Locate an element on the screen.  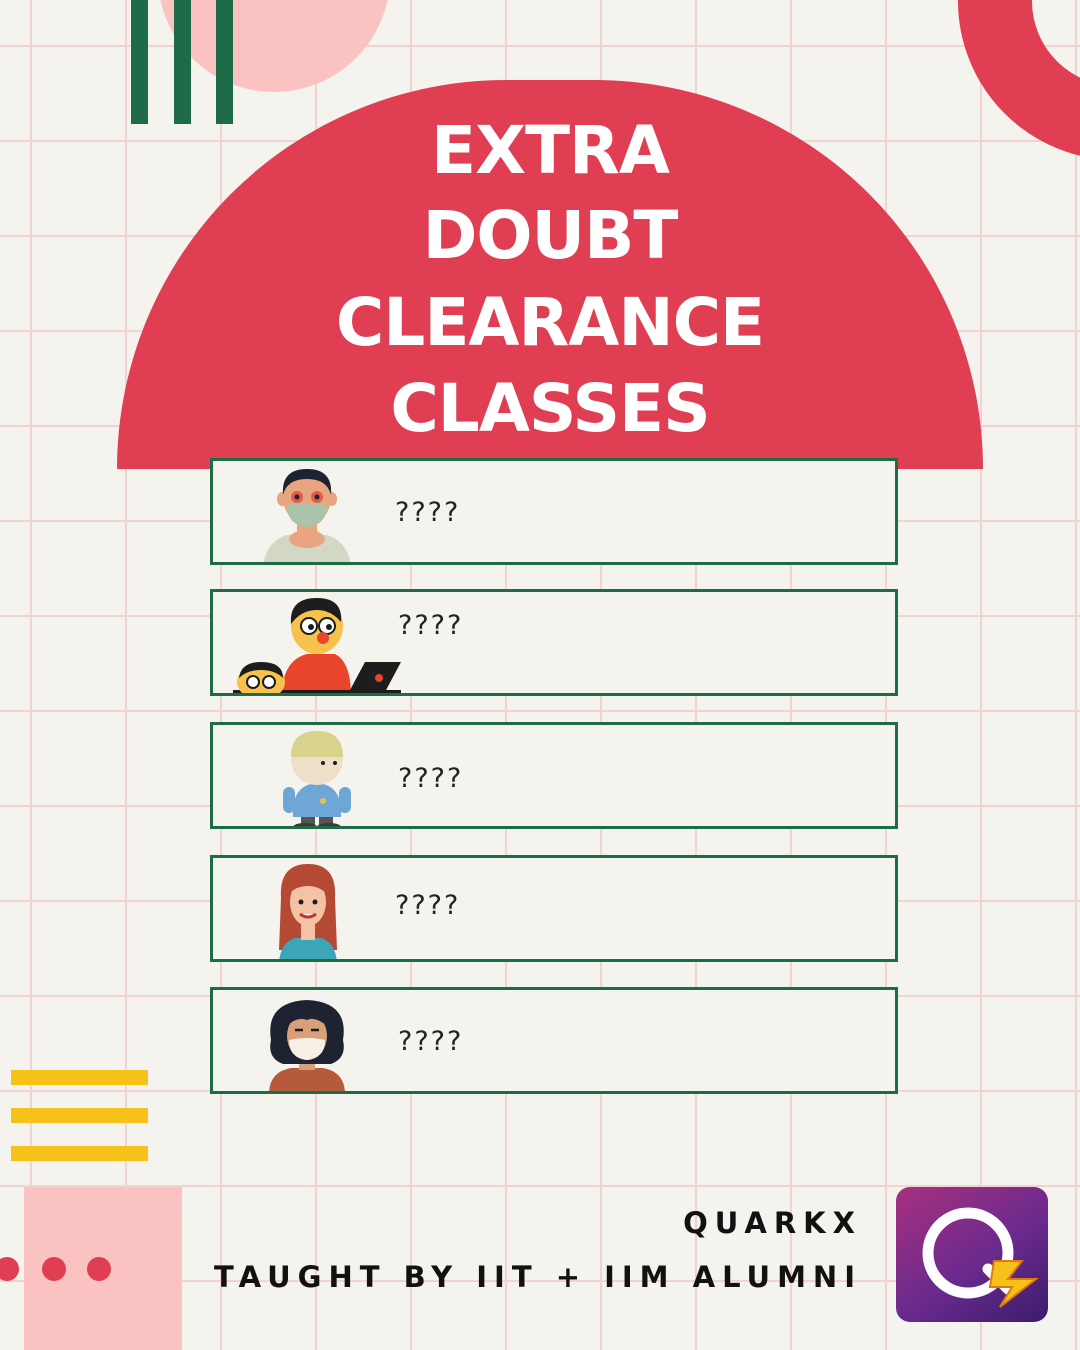
masked-man-avatar-icon is located at coordinates (307, 515).